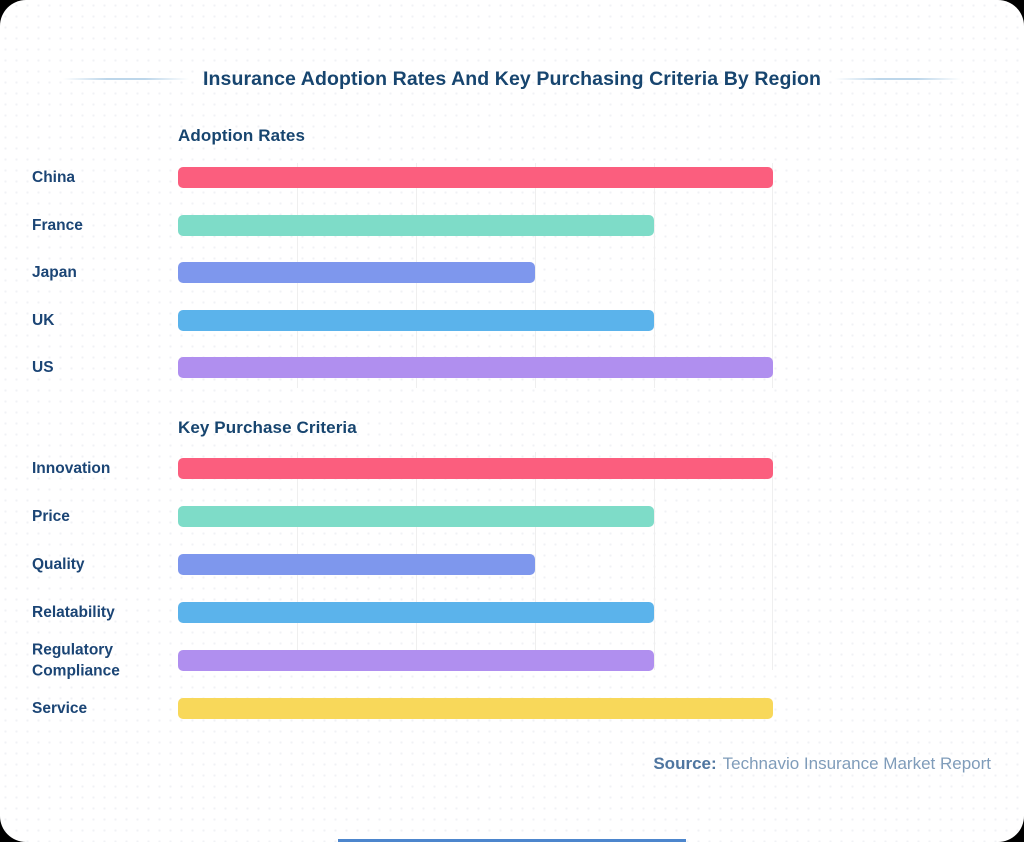  I want to click on title-decor-line-right, so click(898, 79).